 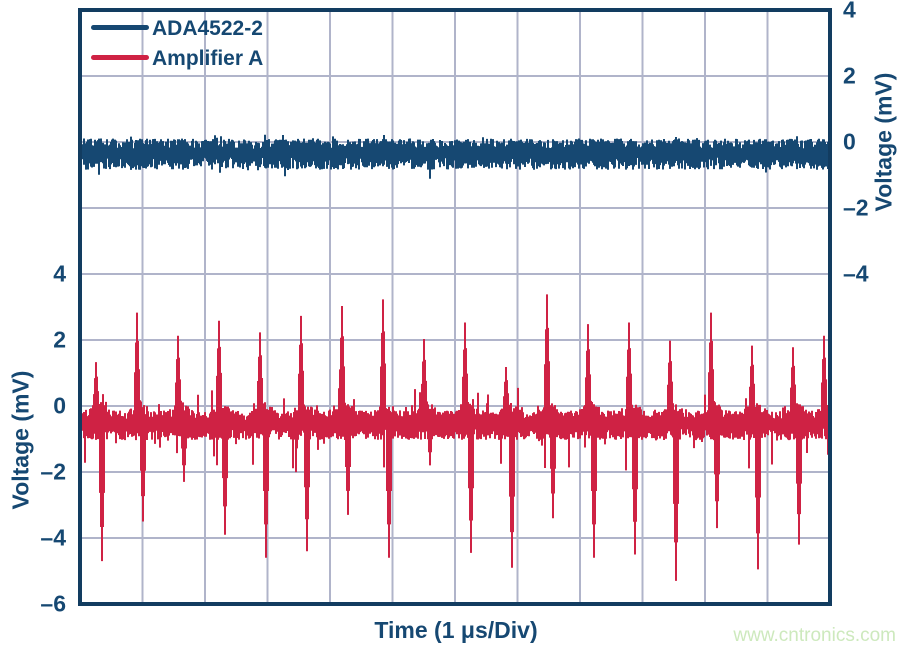 I want to click on left-axis-tick: 4, so click(x=59, y=273).